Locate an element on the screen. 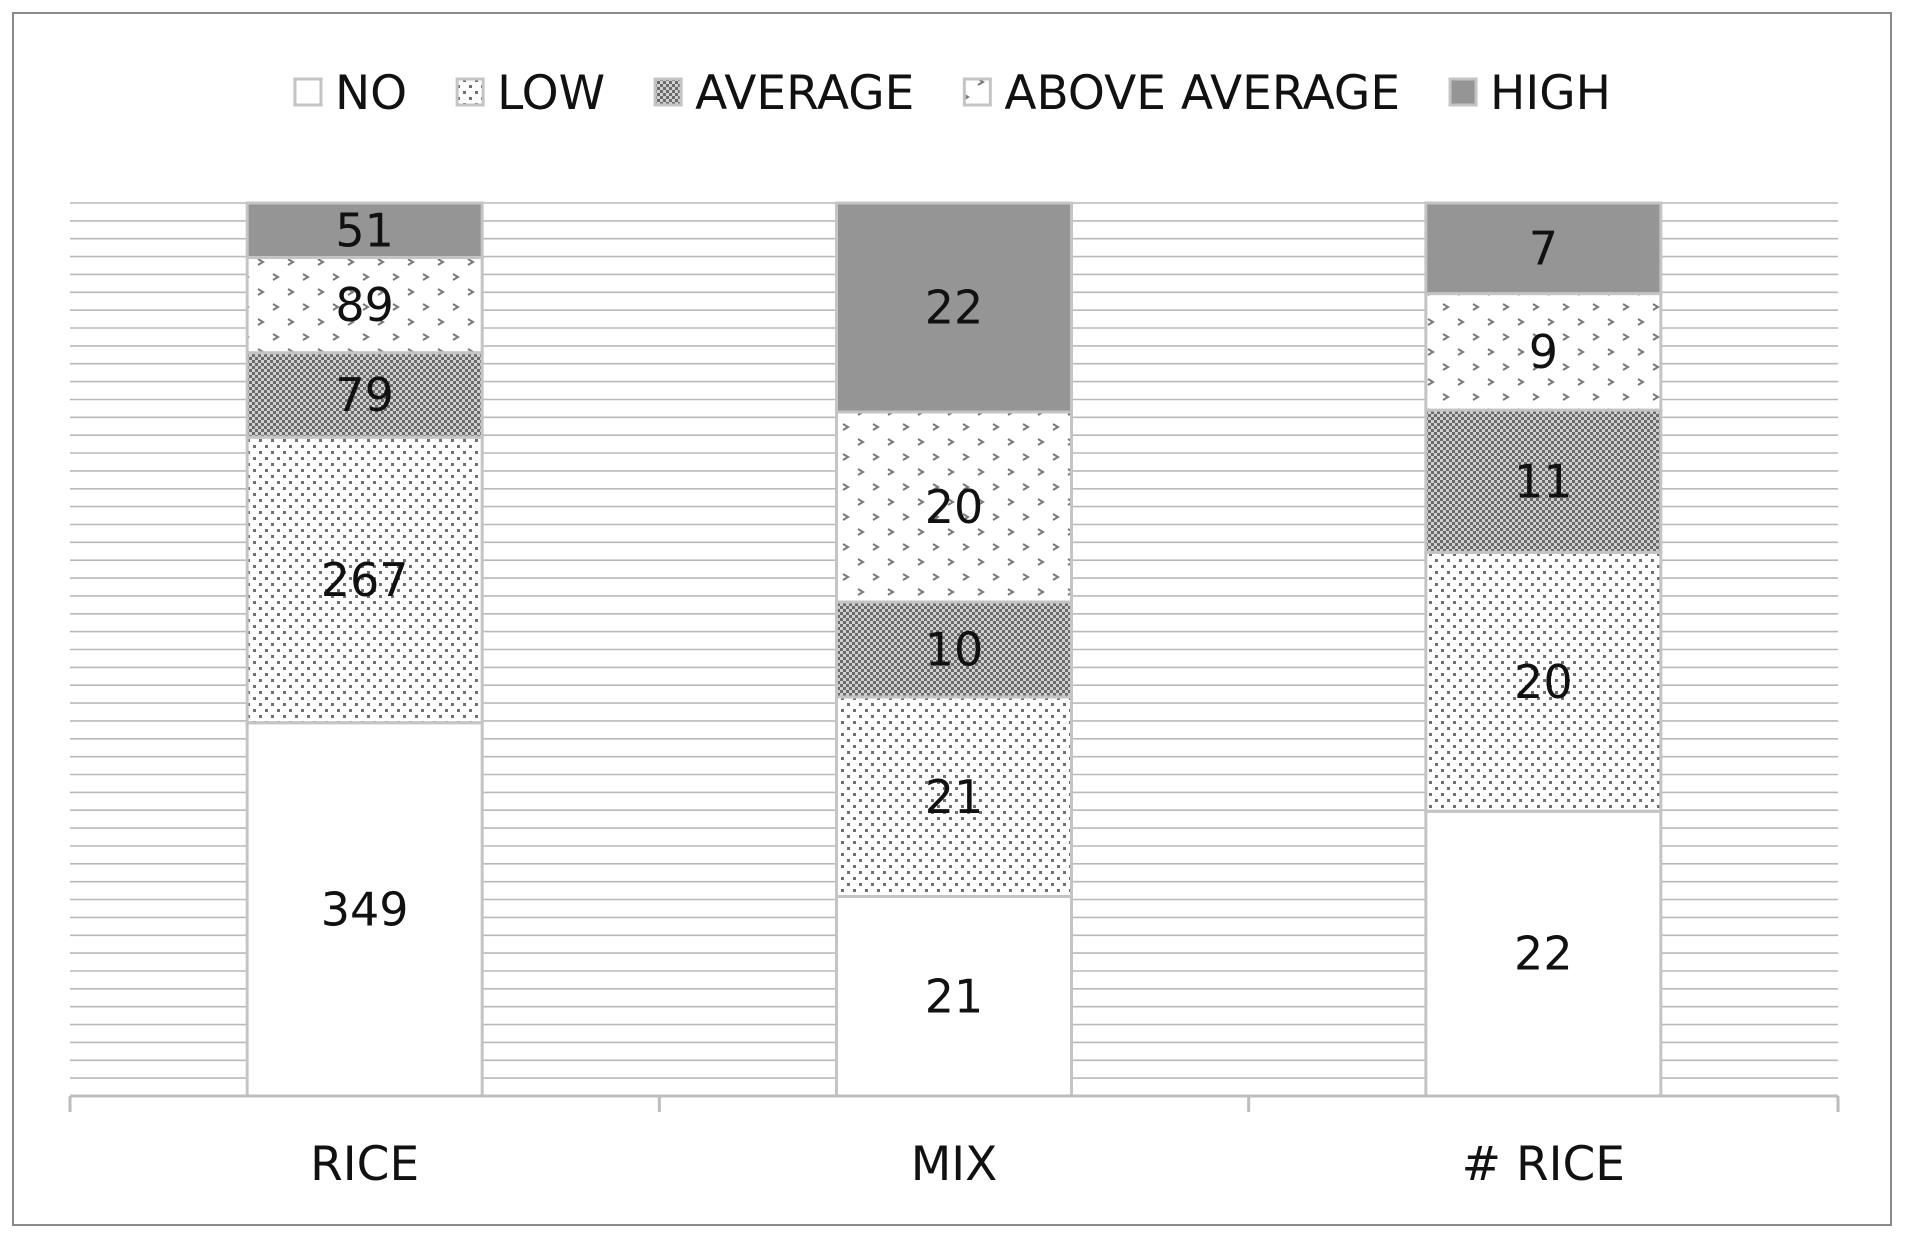 The height and width of the screenshot is (1240, 1906). x-tick-label: MIX is located at coordinates (954, 1164).